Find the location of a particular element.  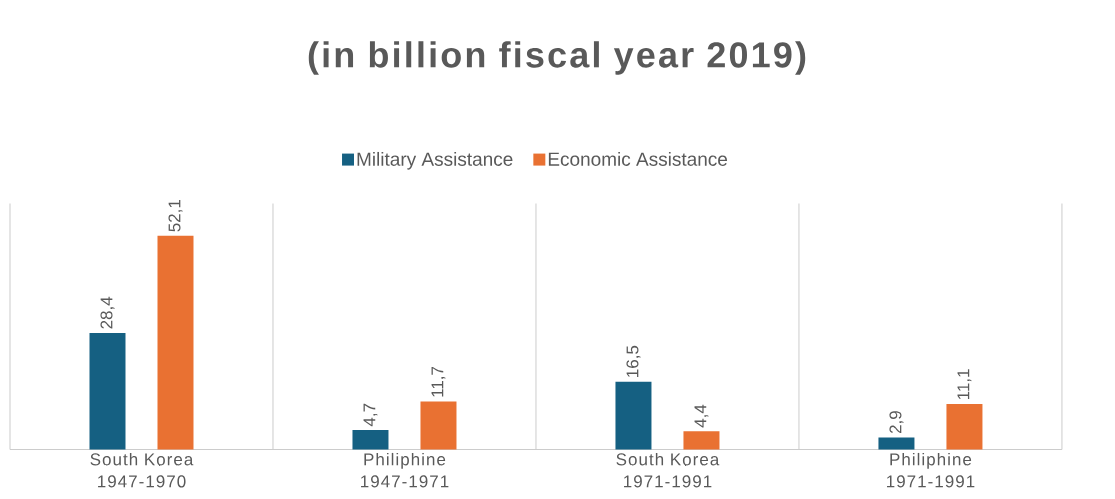

x-tick-label: South Korea 1947-1970 is located at coordinates (142, 470).